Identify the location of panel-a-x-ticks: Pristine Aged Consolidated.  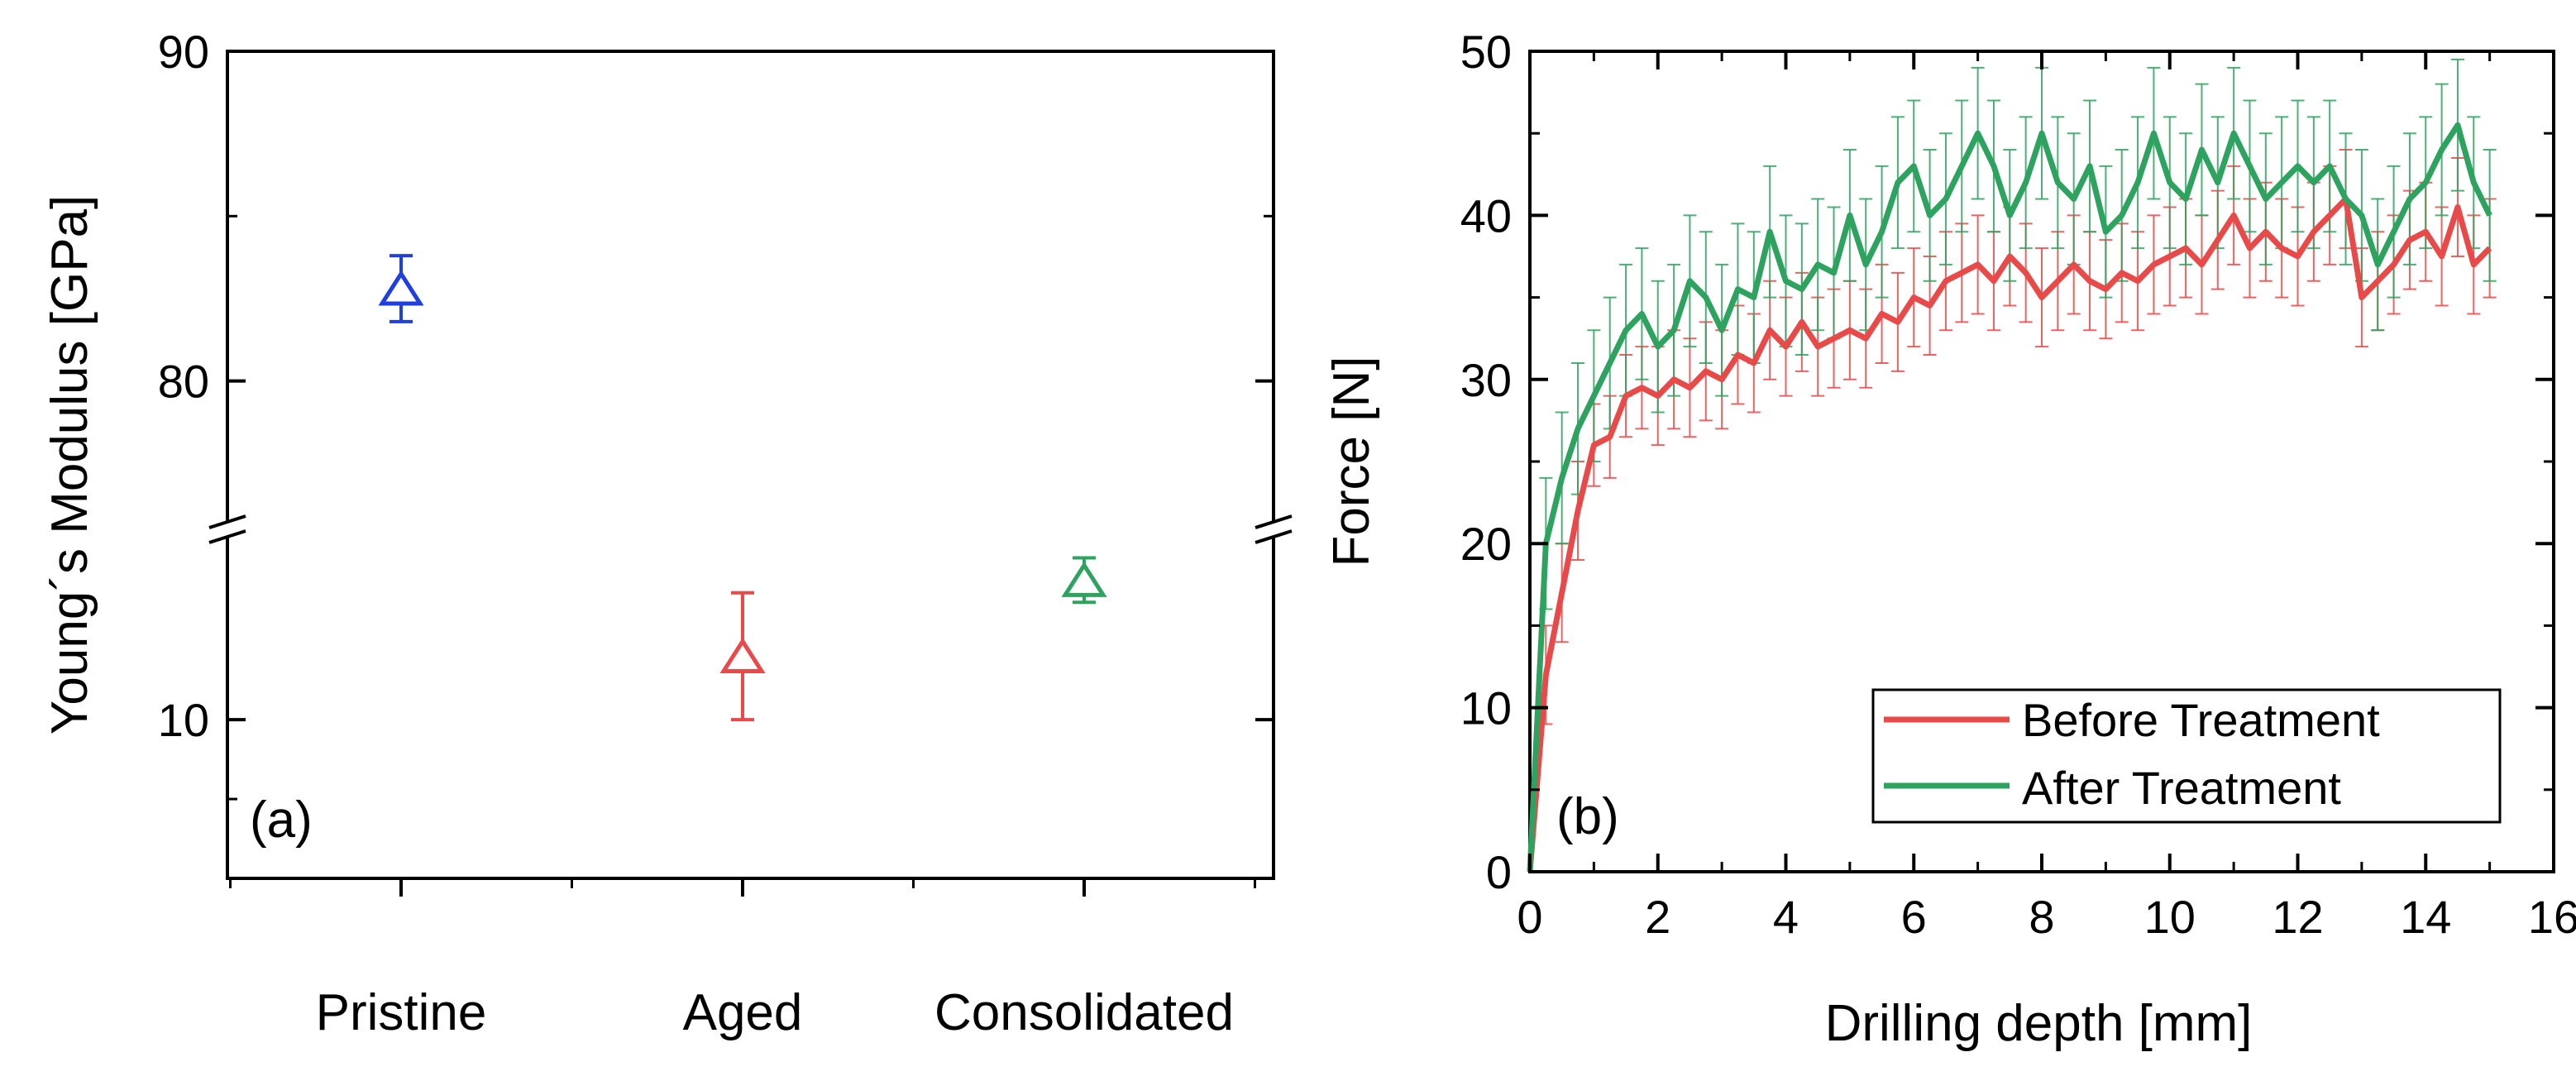
(742, 959).